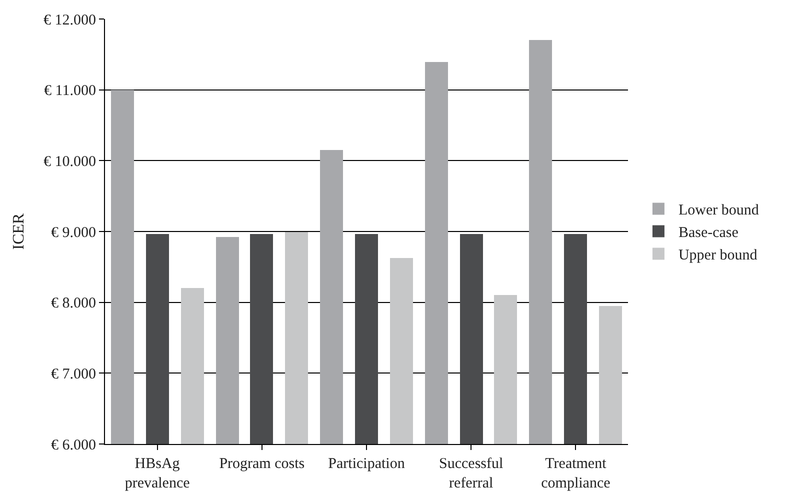 Image resolution: width=798 pixels, height=504 pixels. What do you see at coordinates (70, 20) in the screenshot?
I see `y-tick-label: € 12.000` at bounding box center [70, 20].